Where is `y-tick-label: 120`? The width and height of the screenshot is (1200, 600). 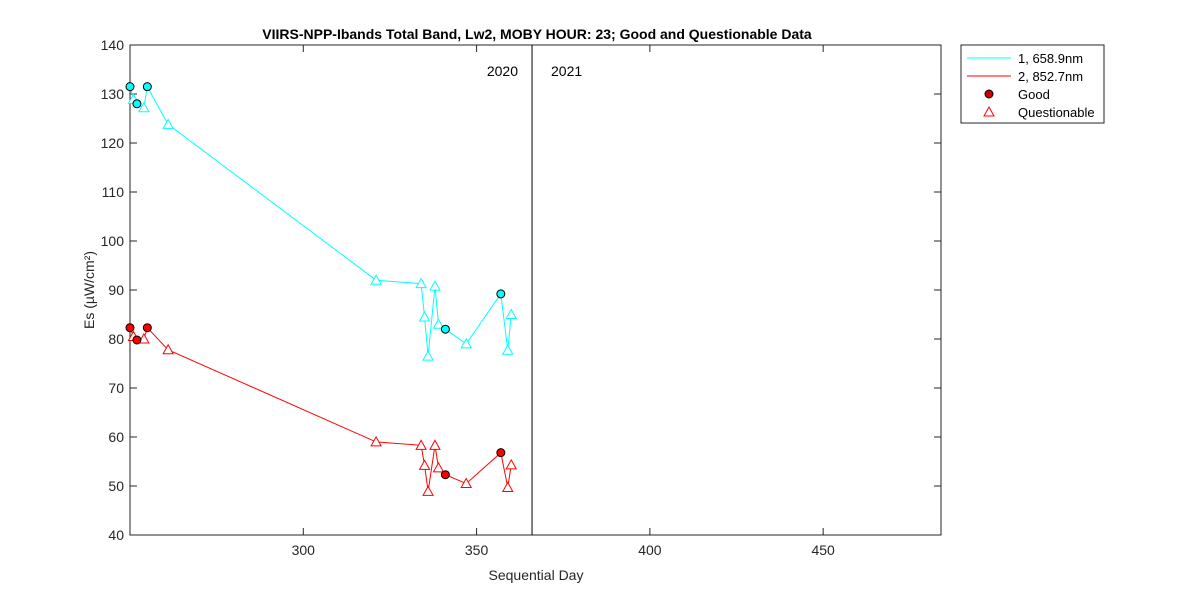
y-tick-label: 120 is located at coordinates (113, 143).